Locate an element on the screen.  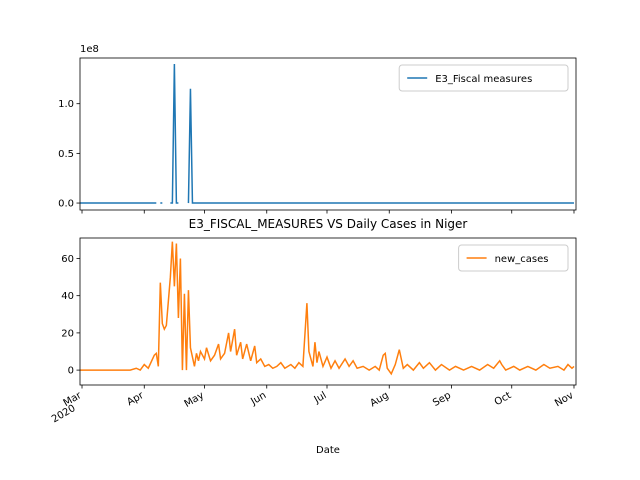
y-tick-label: 1.0 is located at coordinates (66, 104).